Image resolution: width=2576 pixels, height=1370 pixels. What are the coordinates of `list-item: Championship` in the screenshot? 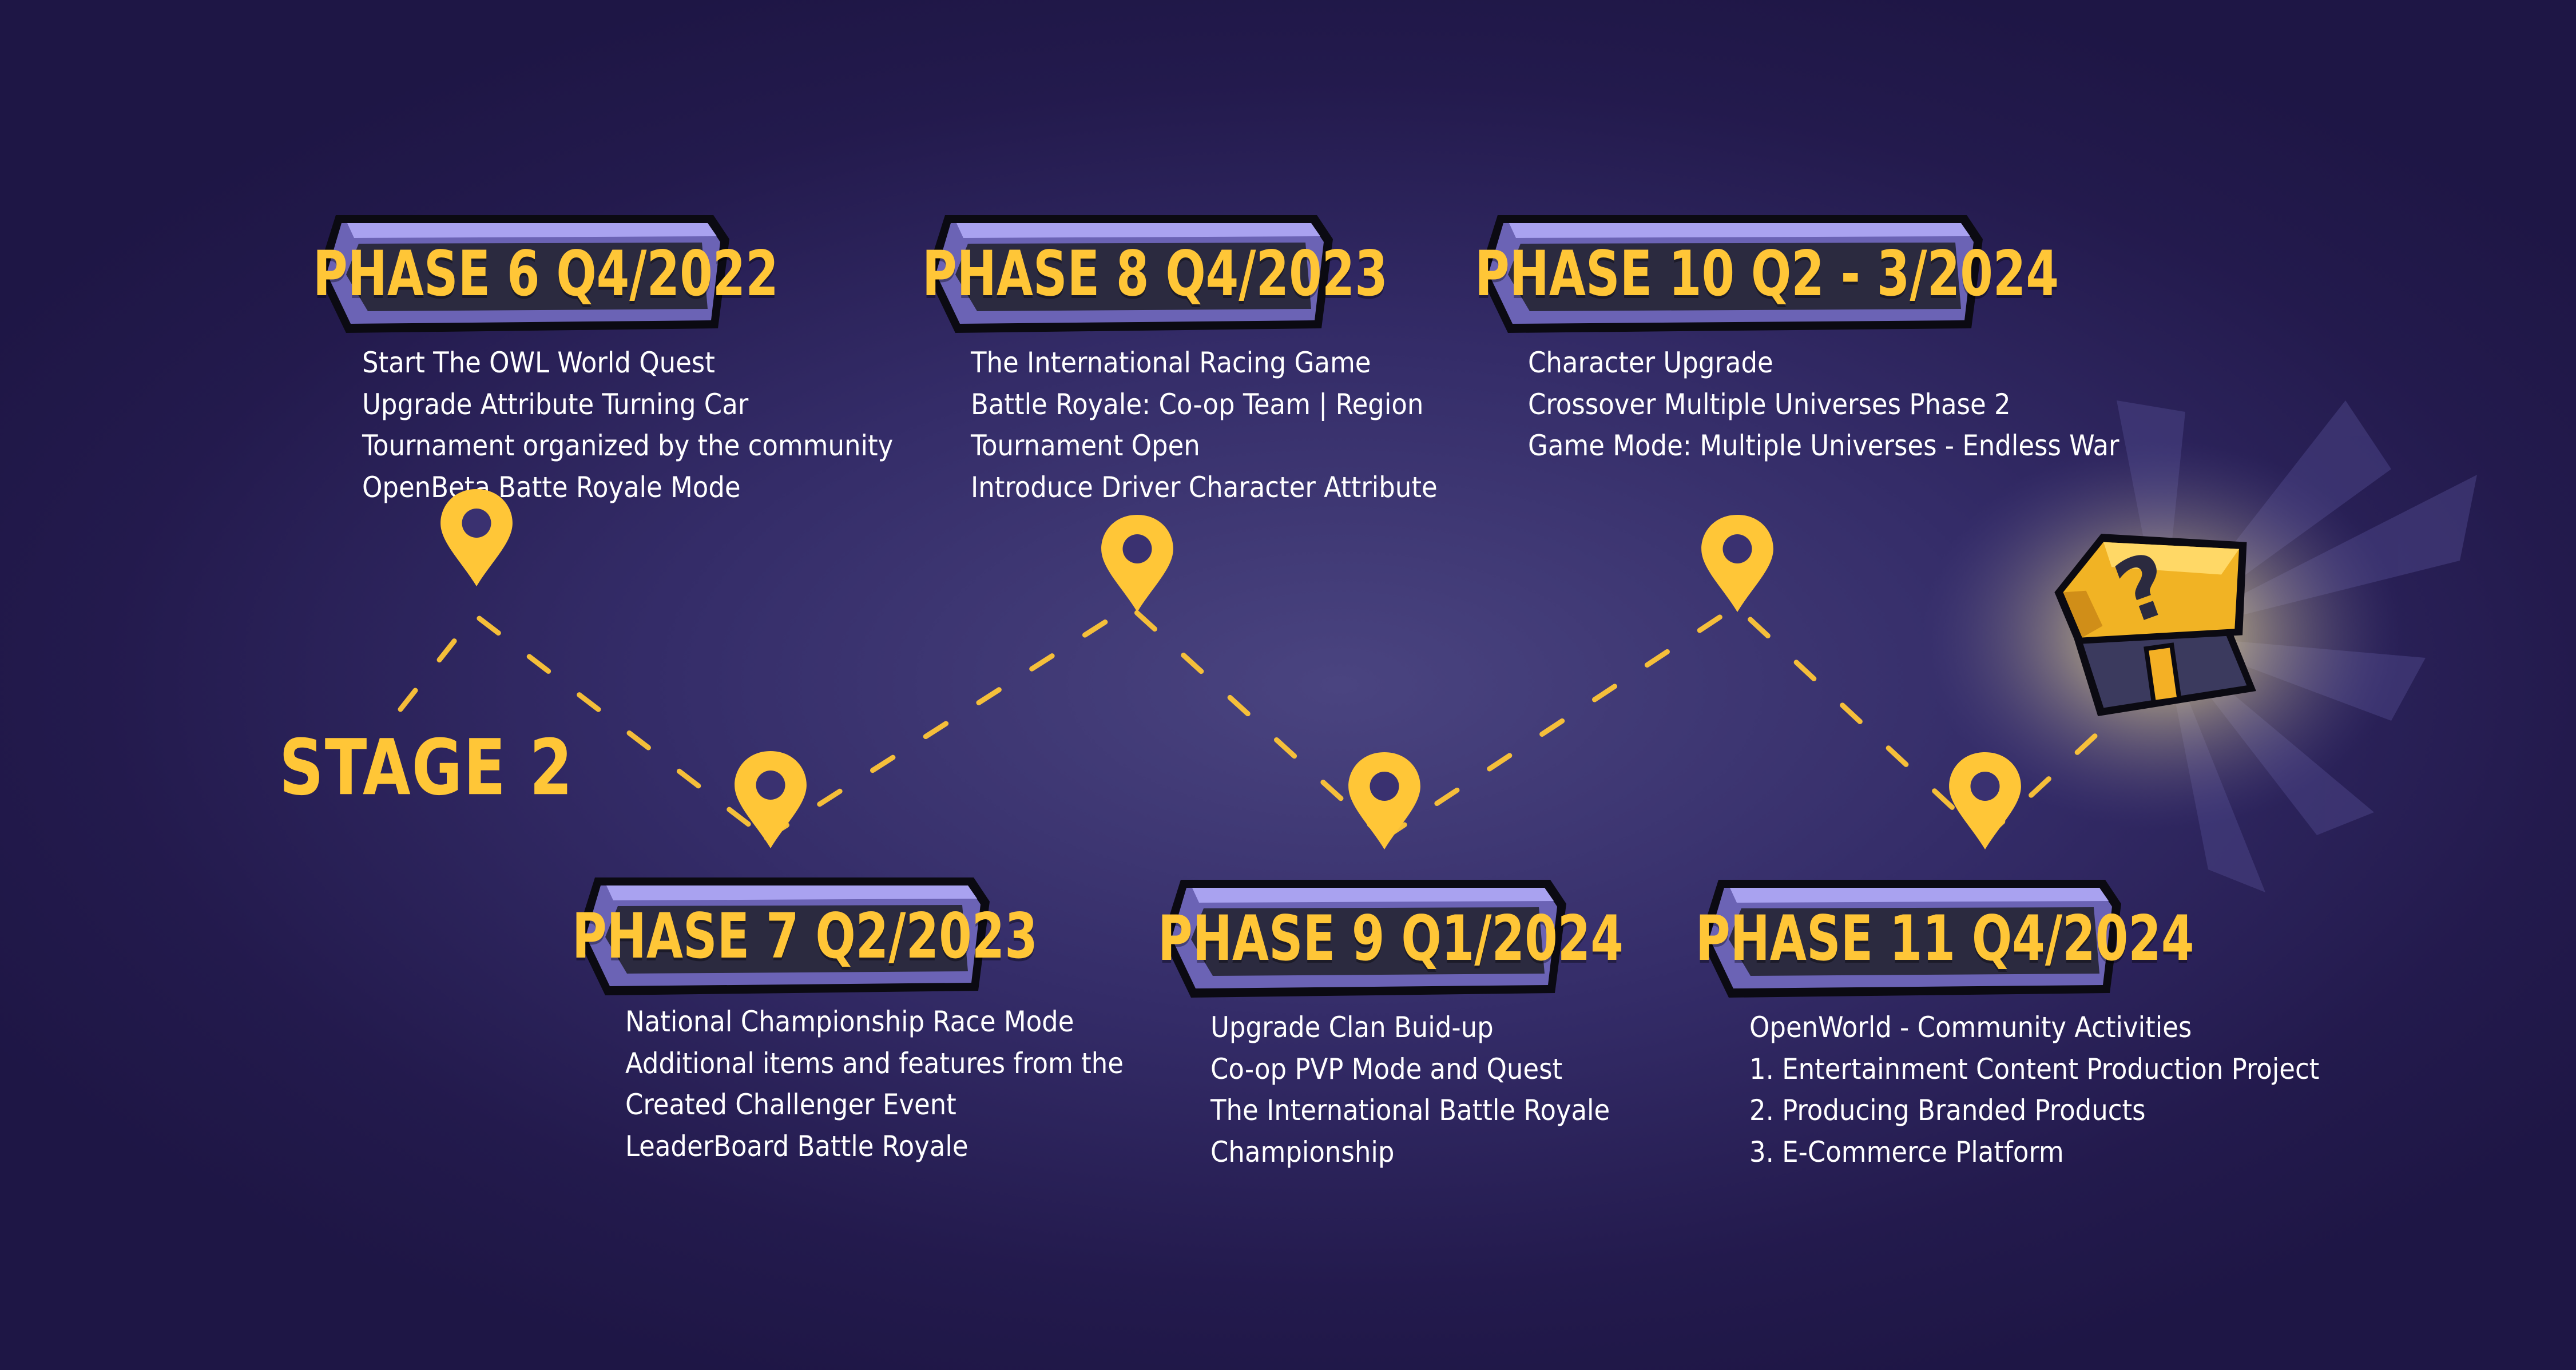 It's located at (1303, 1152).